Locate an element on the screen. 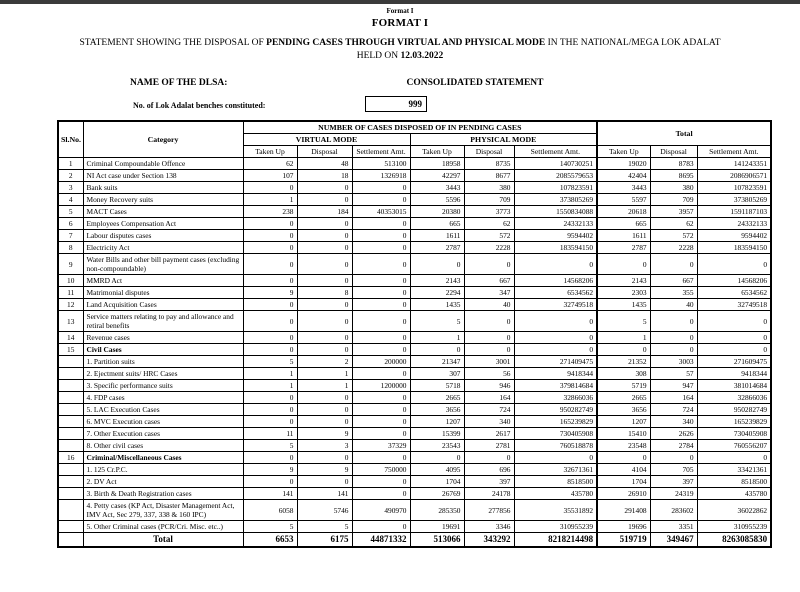 The image size is (800, 592). table-cell: 107 is located at coordinates (270, 175).